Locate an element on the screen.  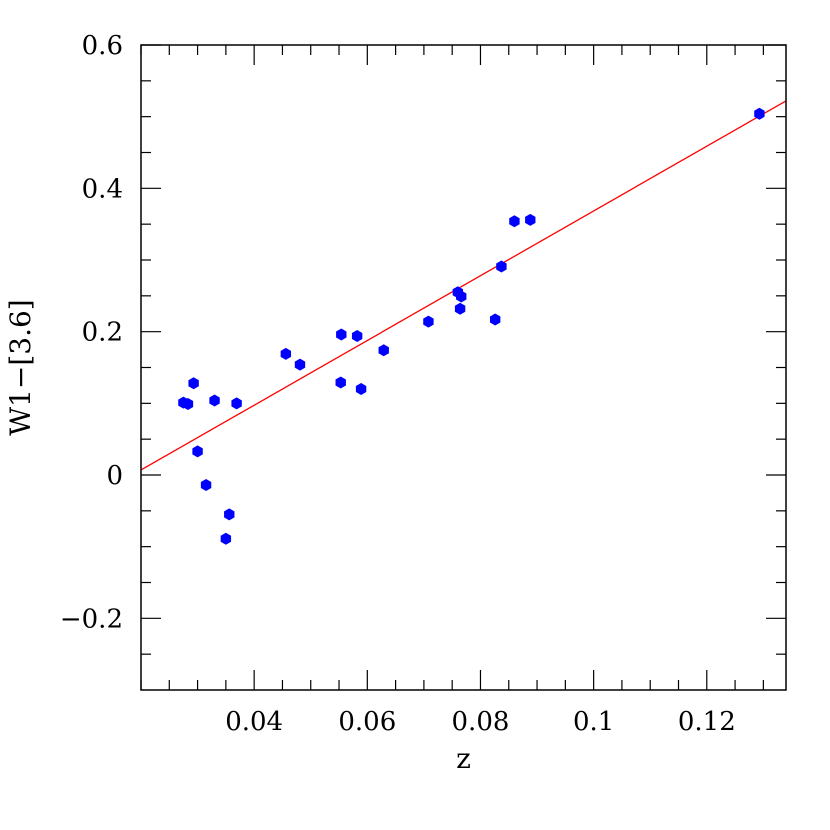
x-axis-title: z is located at coordinates (463, 758).